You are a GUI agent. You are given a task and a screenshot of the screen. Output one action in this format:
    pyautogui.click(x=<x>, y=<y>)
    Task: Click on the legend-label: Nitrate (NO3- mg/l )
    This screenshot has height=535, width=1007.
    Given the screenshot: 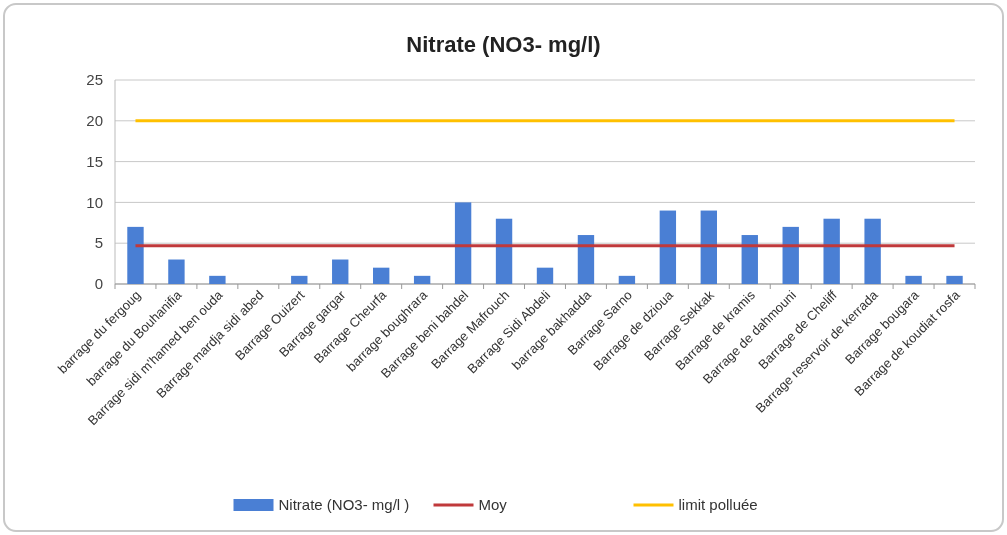 What is the action you would take?
    pyautogui.click(x=344, y=505)
    